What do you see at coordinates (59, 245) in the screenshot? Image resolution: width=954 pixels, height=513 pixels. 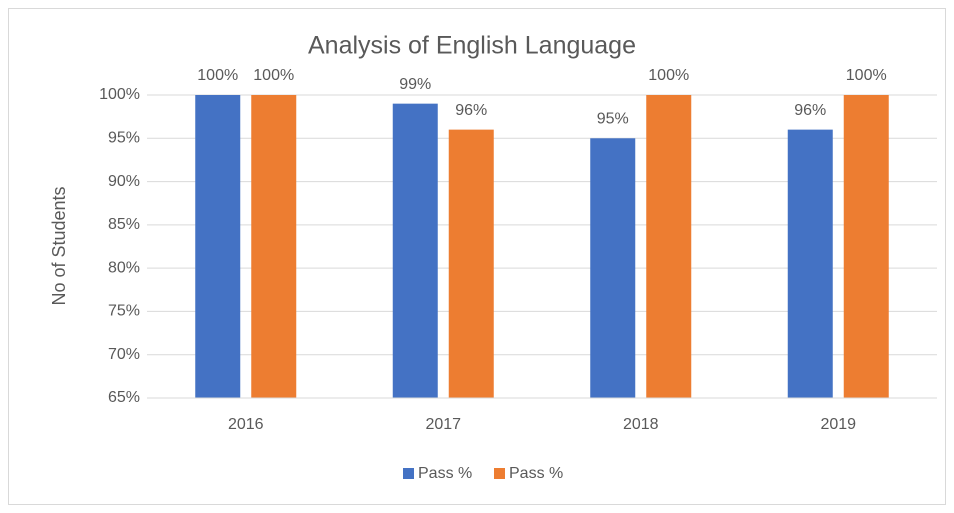 I see `y-axis-label: No of Students` at bounding box center [59, 245].